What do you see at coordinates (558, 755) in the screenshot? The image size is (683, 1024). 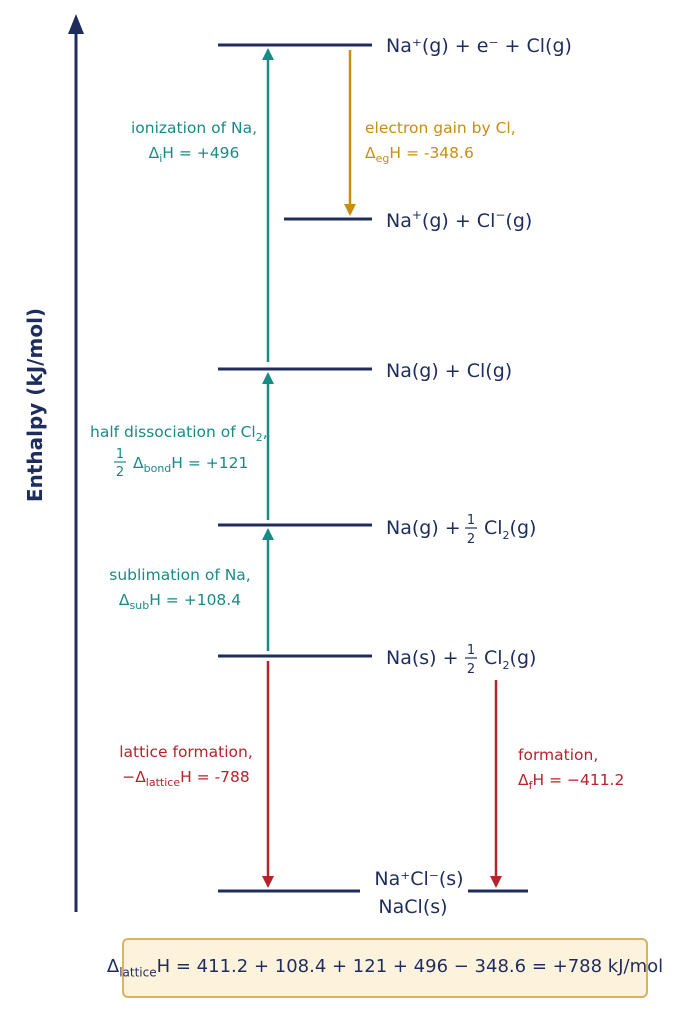 I see `formation-title: formation,` at bounding box center [558, 755].